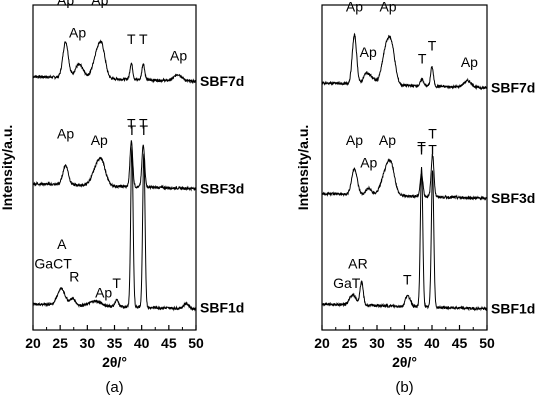  What do you see at coordinates (347, 283) in the screenshot?
I see `peak-label: GaT` at bounding box center [347, 283].